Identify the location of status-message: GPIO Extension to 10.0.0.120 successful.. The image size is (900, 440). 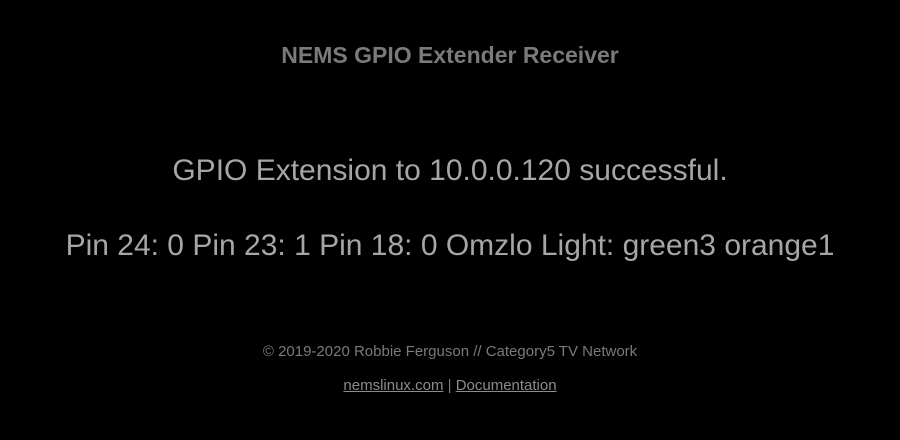
(450, 170).